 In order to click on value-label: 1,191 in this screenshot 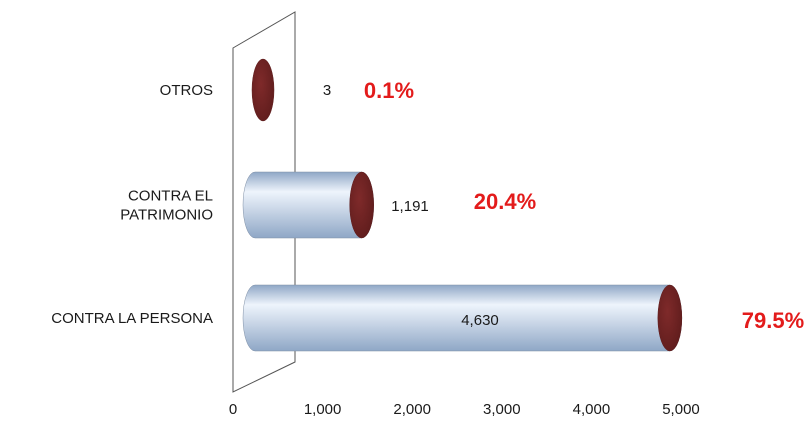, I will do `click(410, 206)`.